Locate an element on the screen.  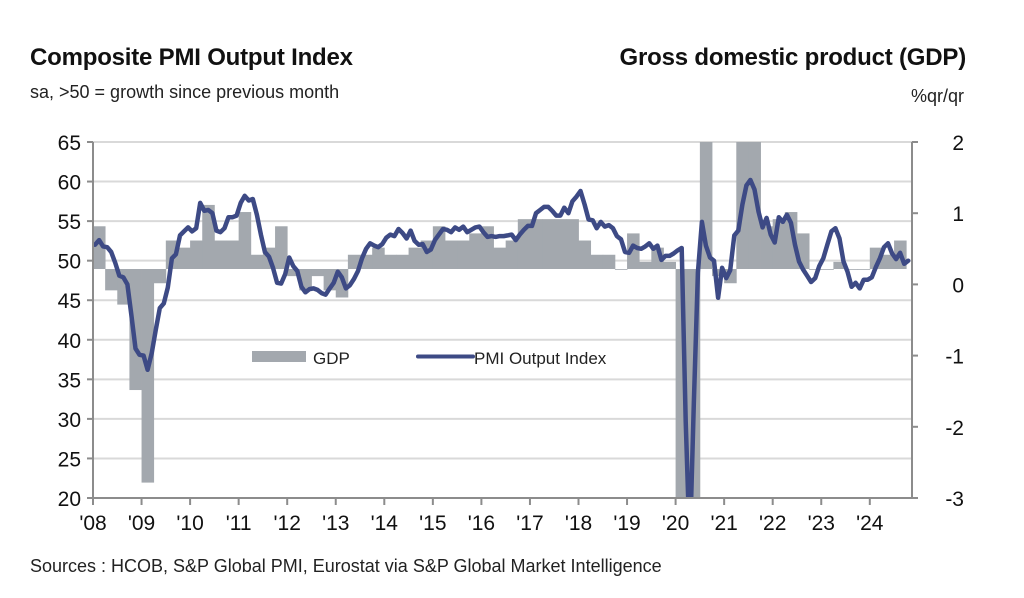
x-tick-label: '13 is located at coordinates (335, 523).